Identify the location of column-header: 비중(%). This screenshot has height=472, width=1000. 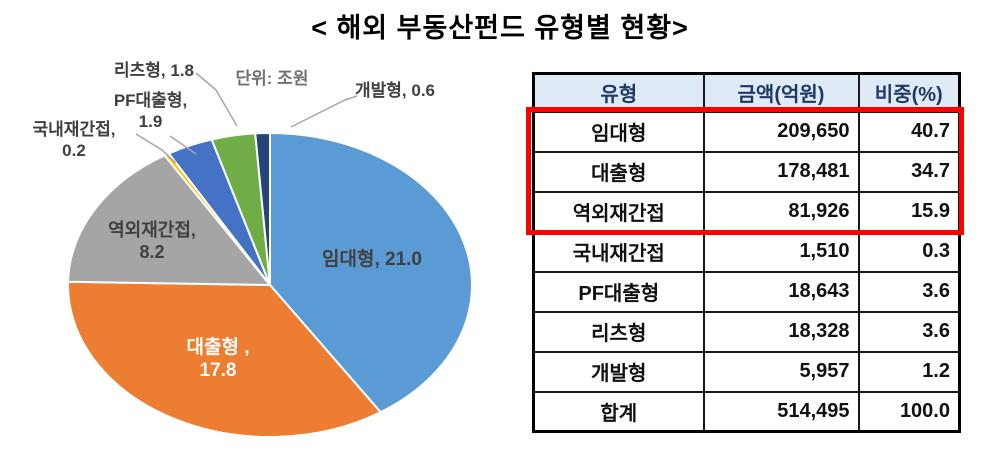
(909, 92).